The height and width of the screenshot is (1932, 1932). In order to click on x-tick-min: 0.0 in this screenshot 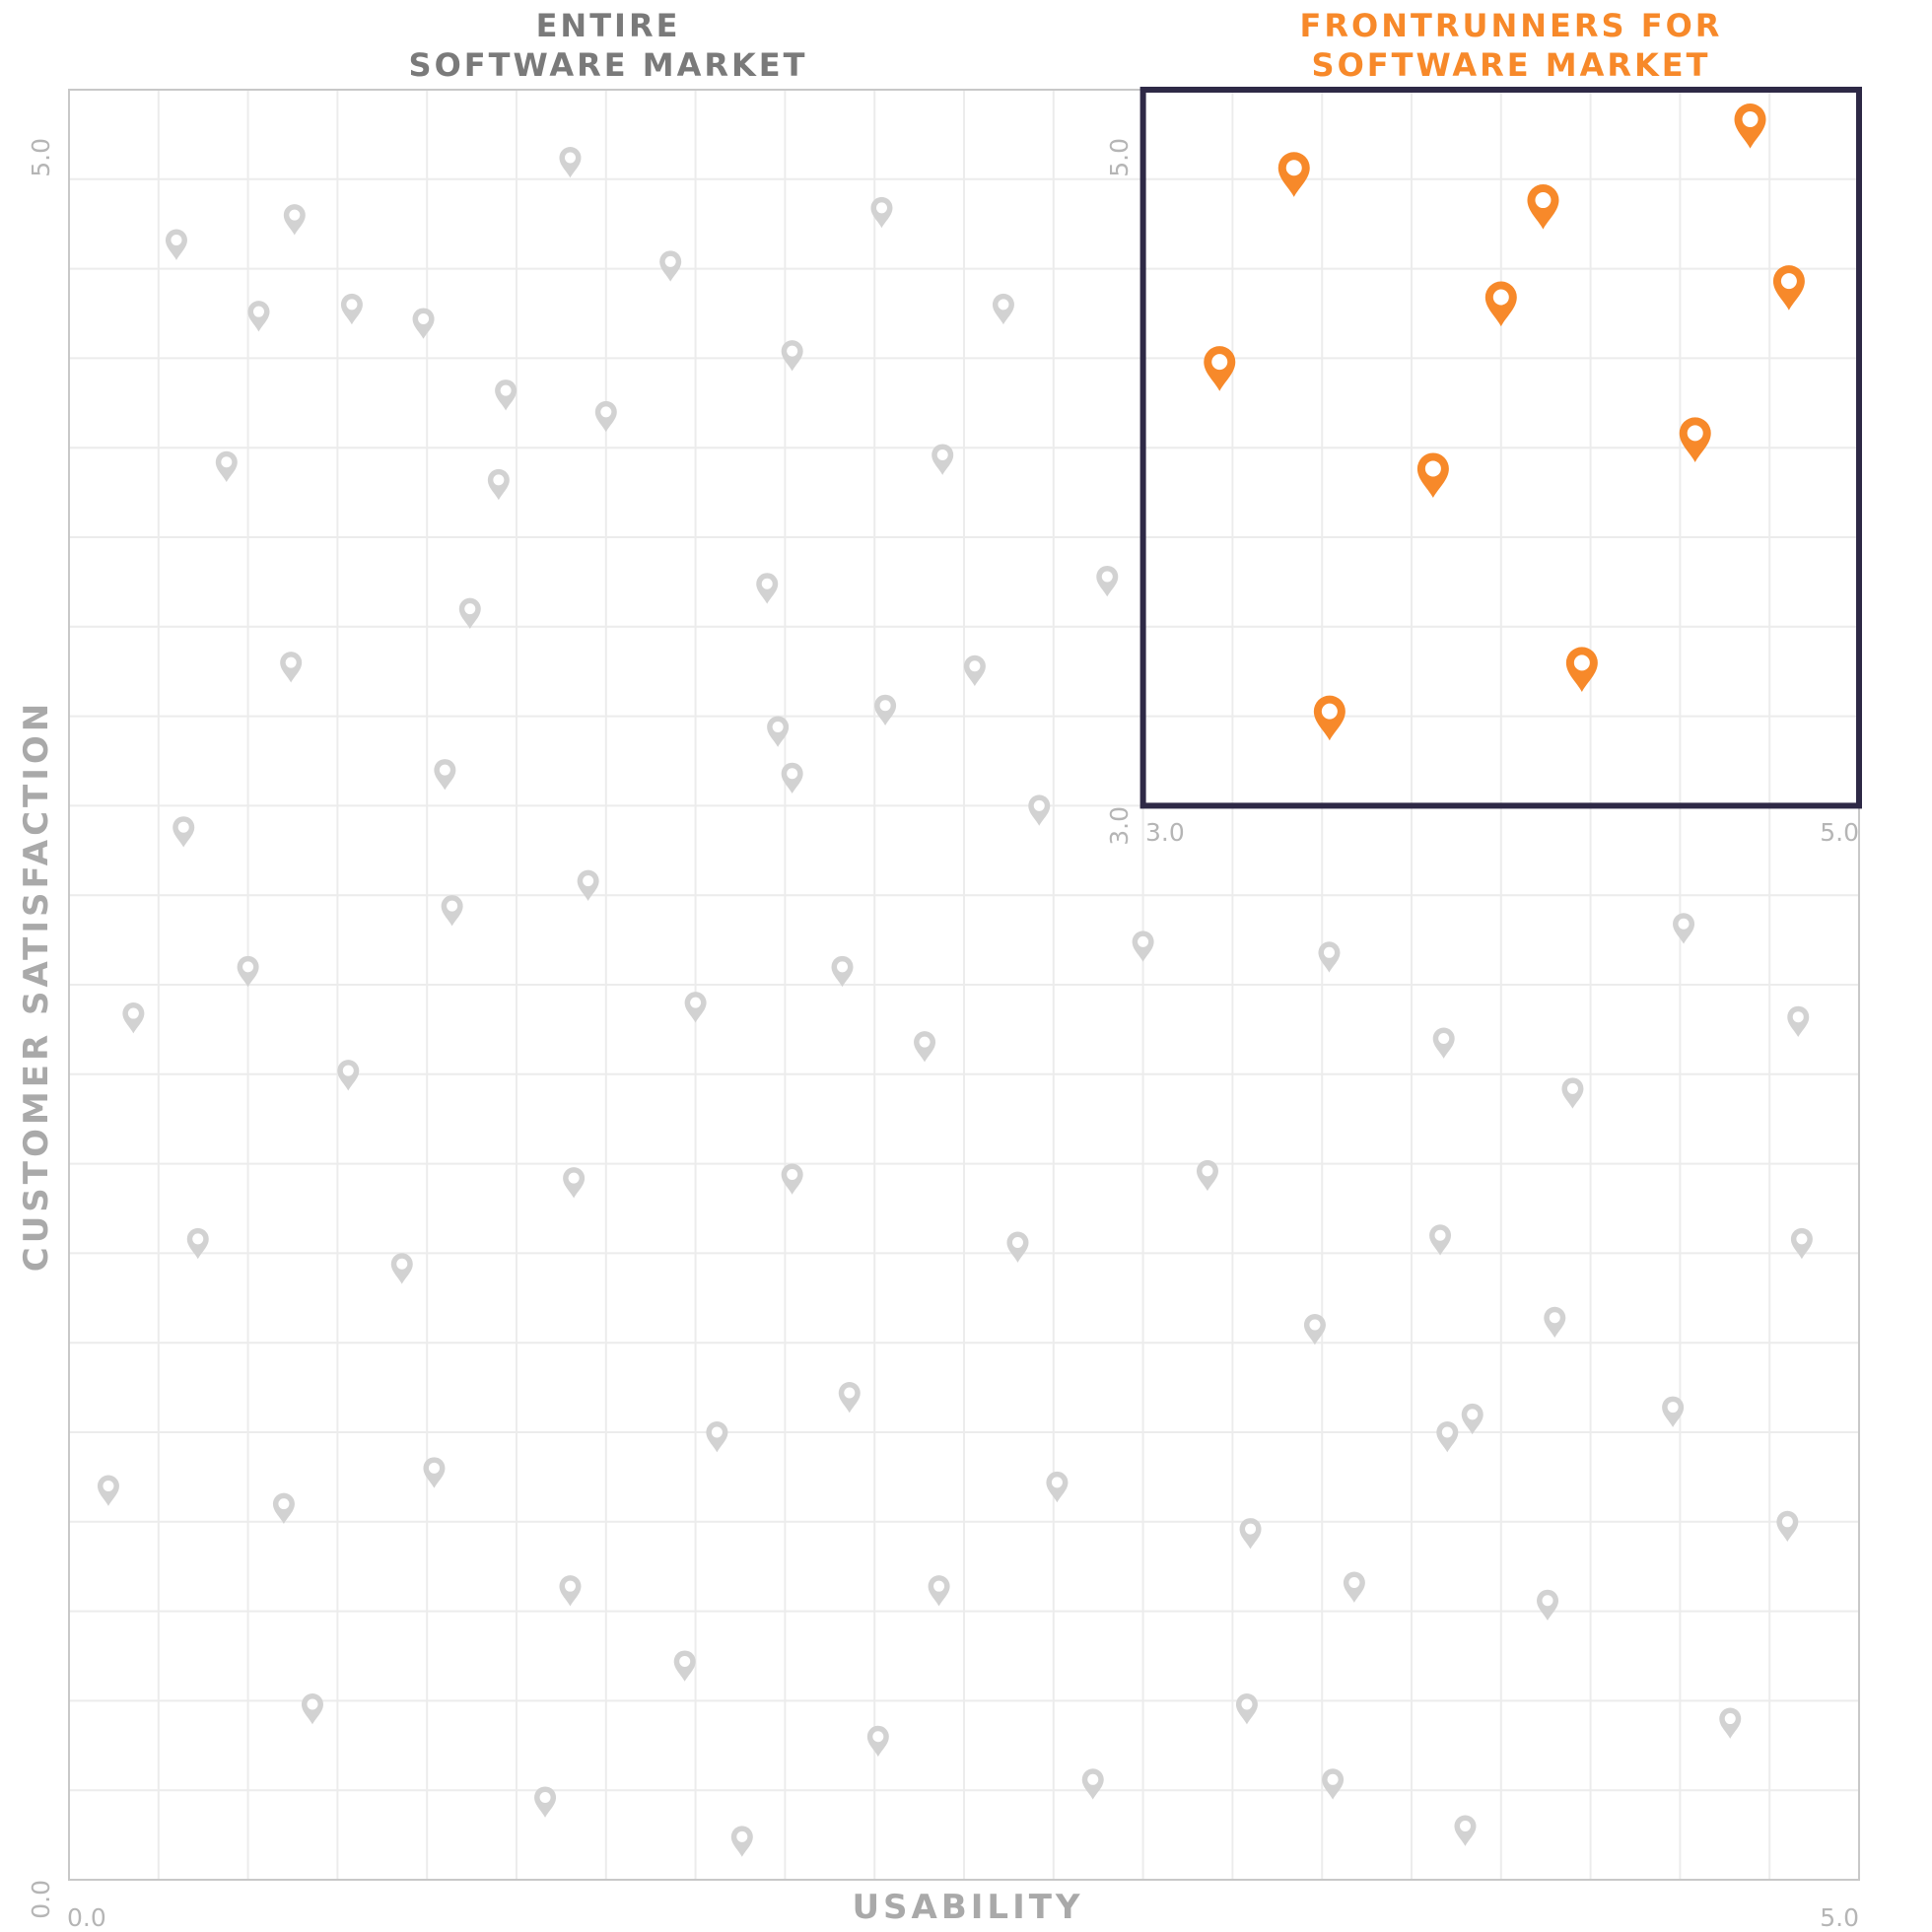, I will do `click(86, 1918)`.